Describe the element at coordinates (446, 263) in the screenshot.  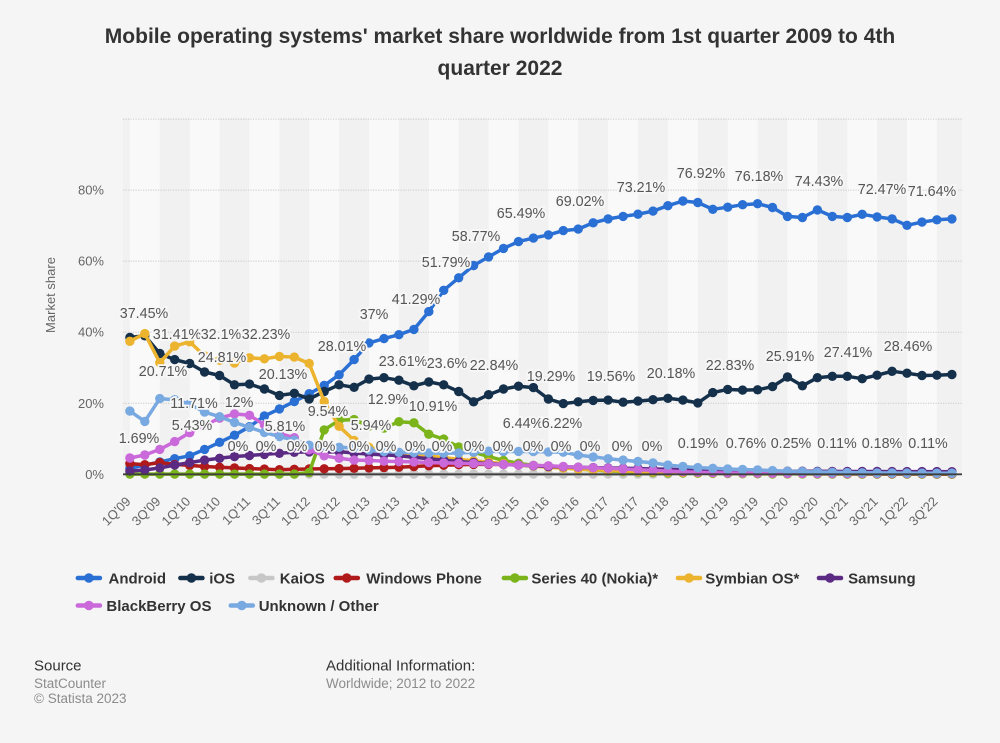
I see `svg-text: 51.79%` at that location.